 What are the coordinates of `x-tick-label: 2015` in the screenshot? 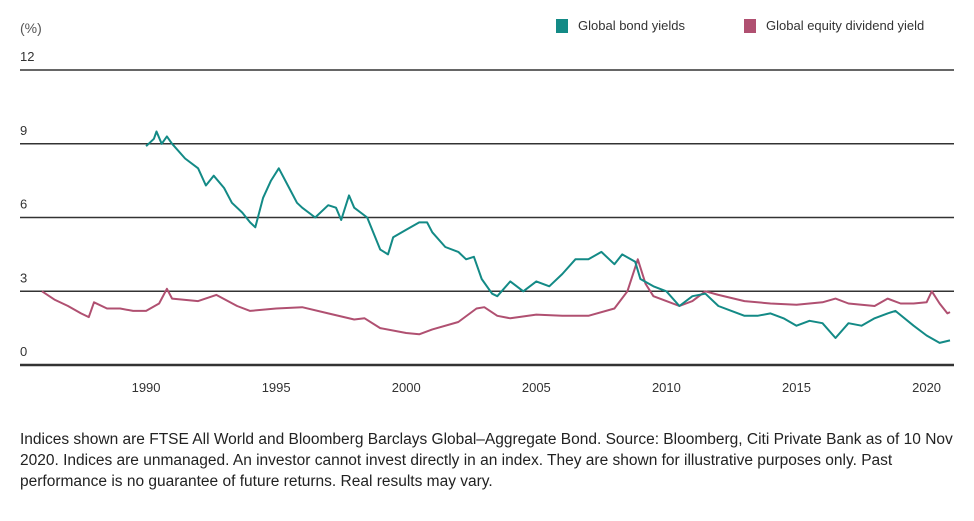 It's located at (796, 387).